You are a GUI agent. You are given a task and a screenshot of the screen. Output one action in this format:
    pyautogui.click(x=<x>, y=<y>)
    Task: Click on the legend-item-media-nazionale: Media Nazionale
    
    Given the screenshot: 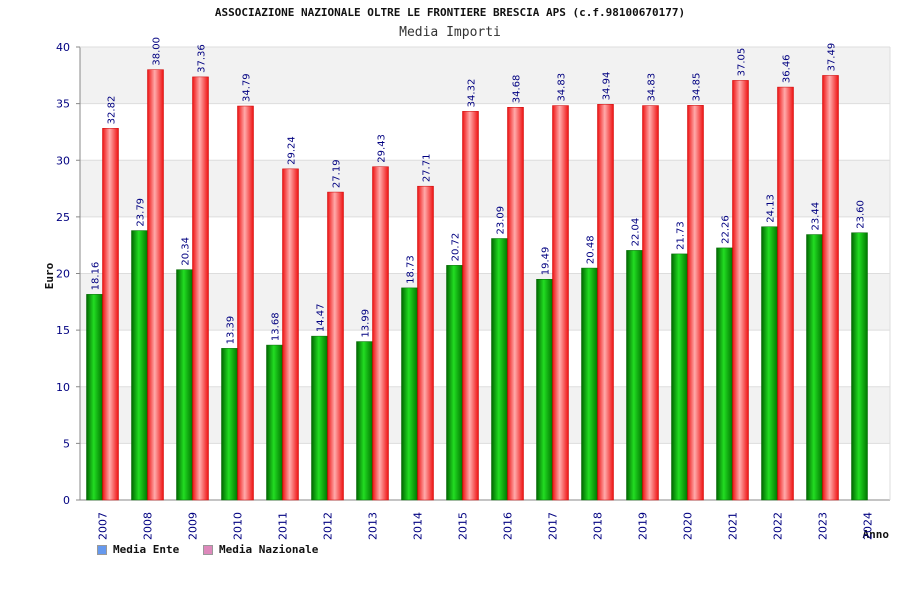 What is the action you would take?
    pyautogui.click(x=260, y=549)
    